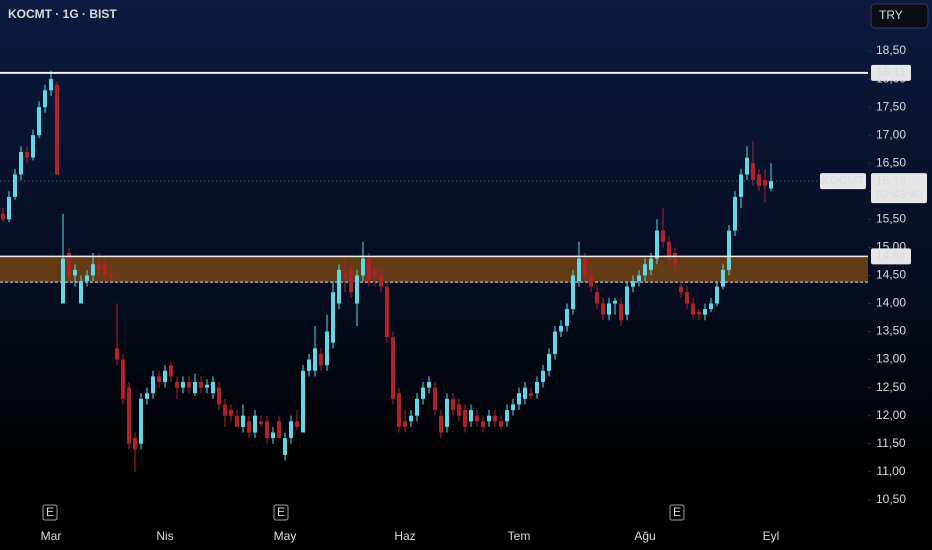  What do you see at coordinates (891, 303) in the screenshot?
I see `y-tick-label: 14,00` at bounding box center [891, 303].